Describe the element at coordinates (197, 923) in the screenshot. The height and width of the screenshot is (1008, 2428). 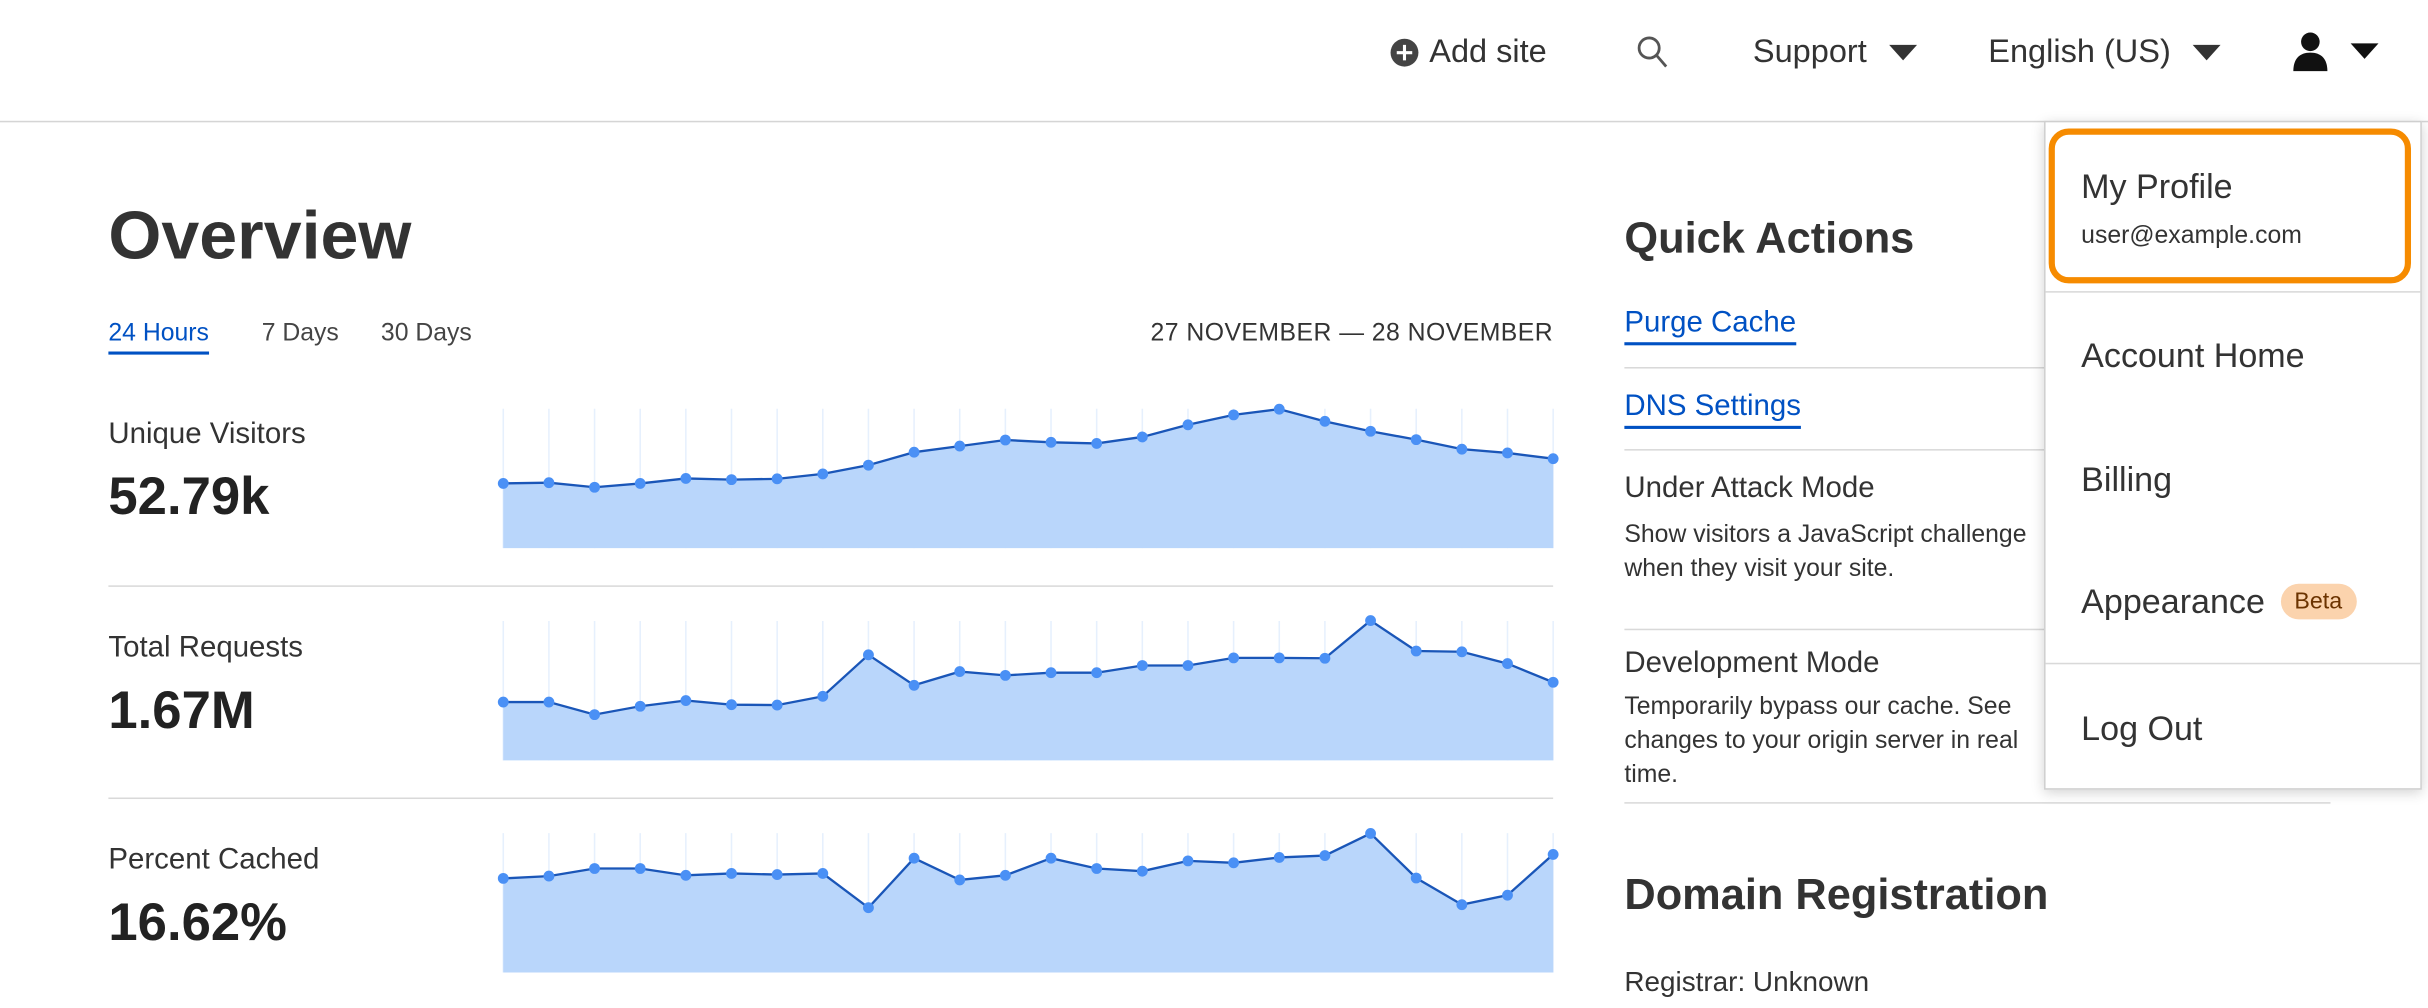
I see `metric-value: 16.62%` at that location.